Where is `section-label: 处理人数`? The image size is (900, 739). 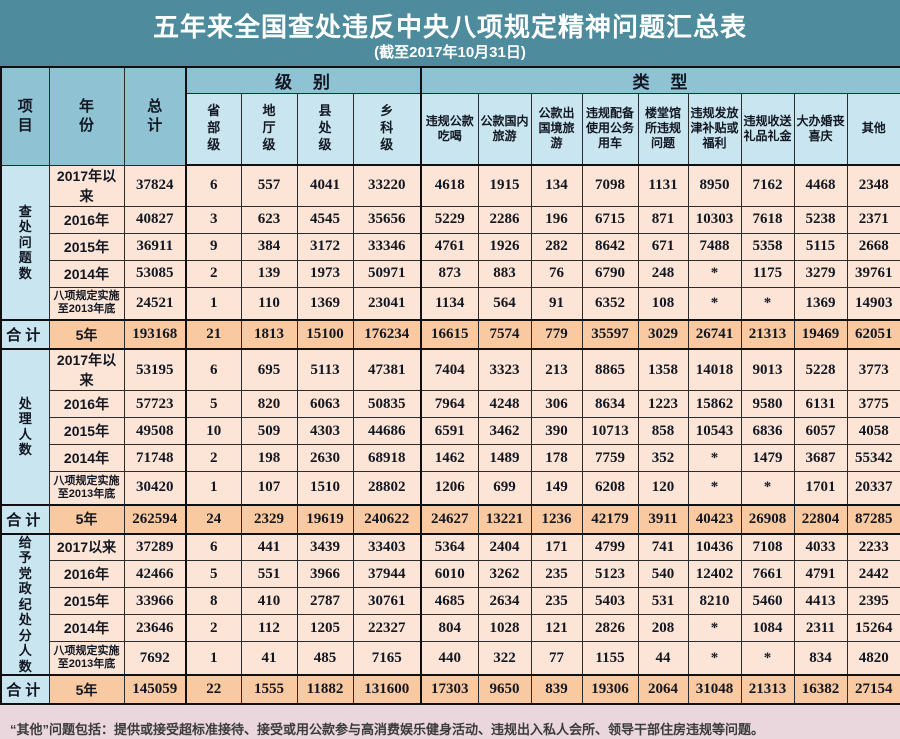
section-label: 处理人数 is located at coordinates (25, 426).